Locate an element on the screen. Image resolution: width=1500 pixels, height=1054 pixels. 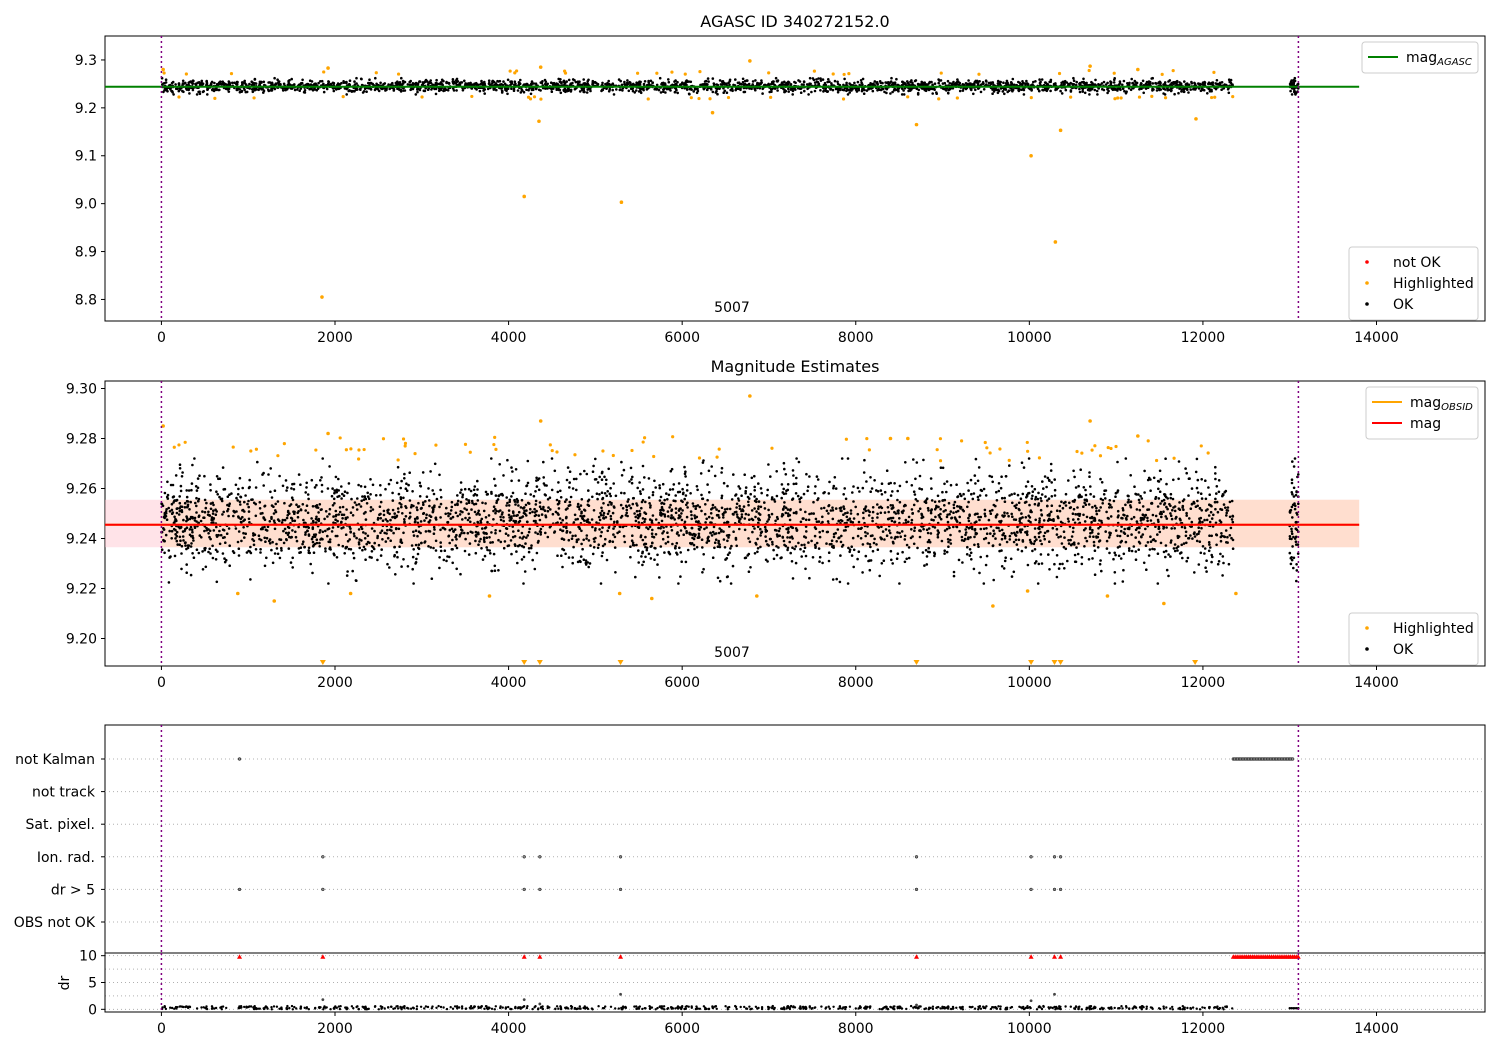
agasc-lower-legend-swatch is located at coordinates (1367, 283).